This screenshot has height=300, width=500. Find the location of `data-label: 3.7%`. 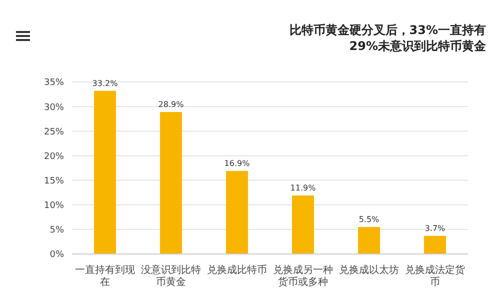

data-label: 3.7% is located at coordinates (435, 228).